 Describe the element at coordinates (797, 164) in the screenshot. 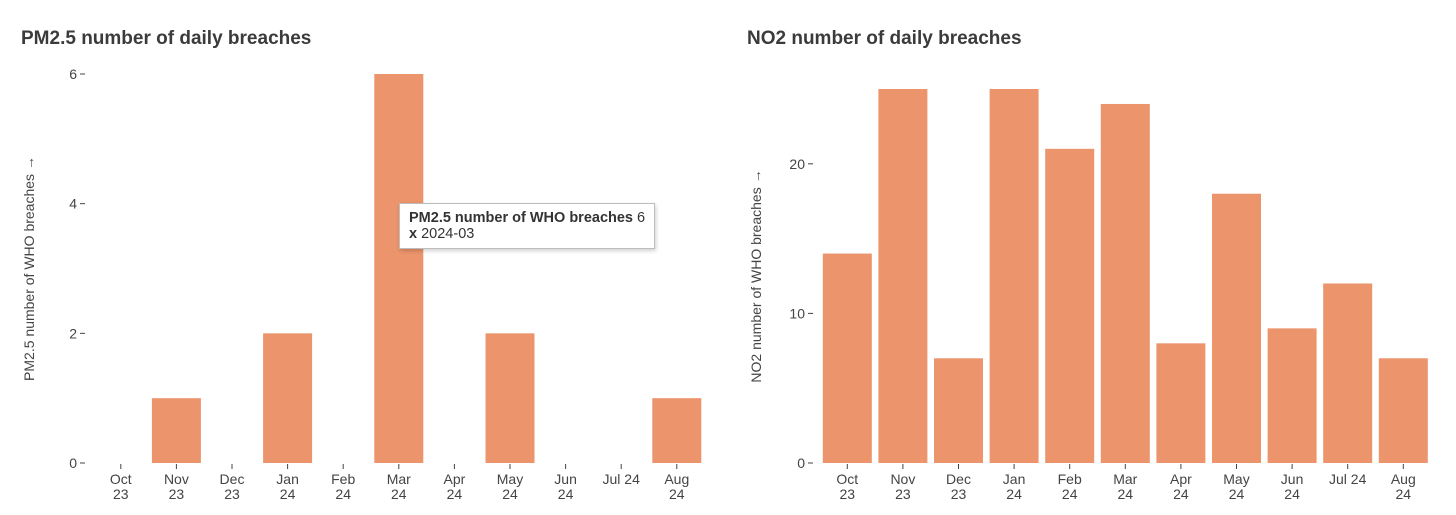

I see `y-tick-label: 20` at that location.